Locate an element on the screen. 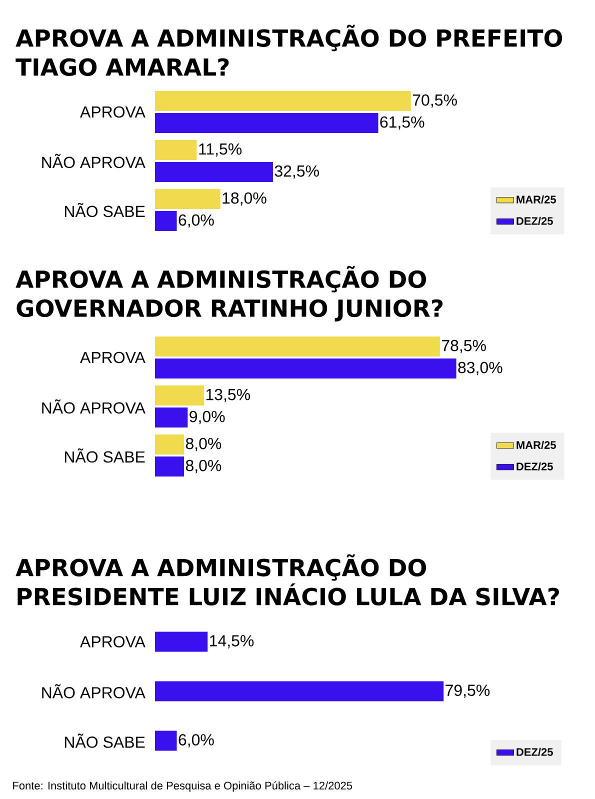  data-label: 18,0% is located at coordinates (244, 199).